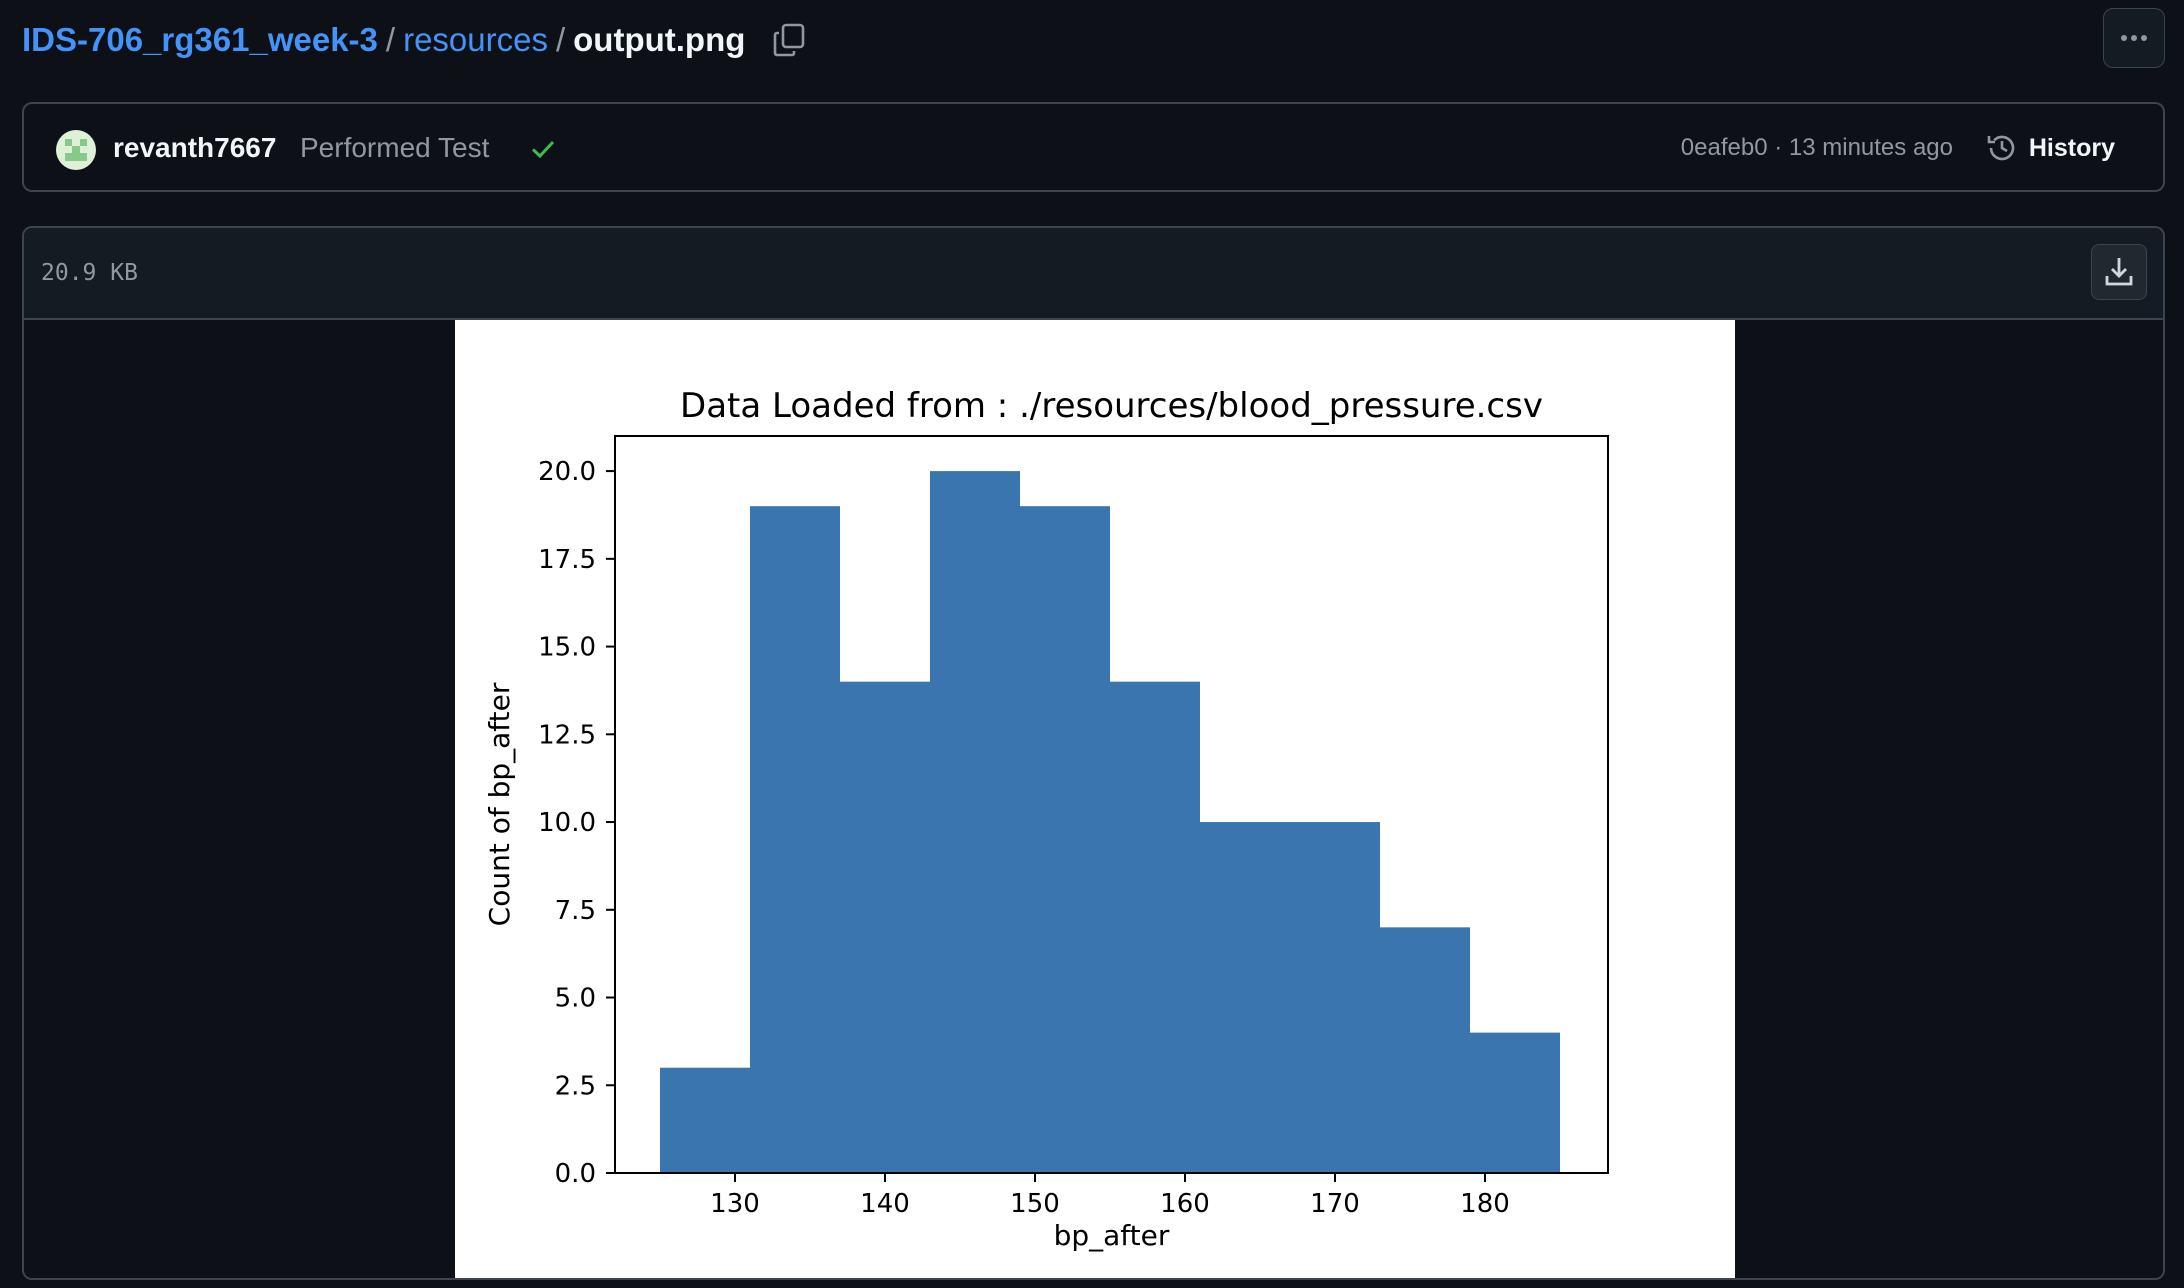 The width and height of the screenshot is (2184, 1288). Describe the element at coordinates (567, 823) in the screenshot. I see `y-tick-label: 10.0` at that location.